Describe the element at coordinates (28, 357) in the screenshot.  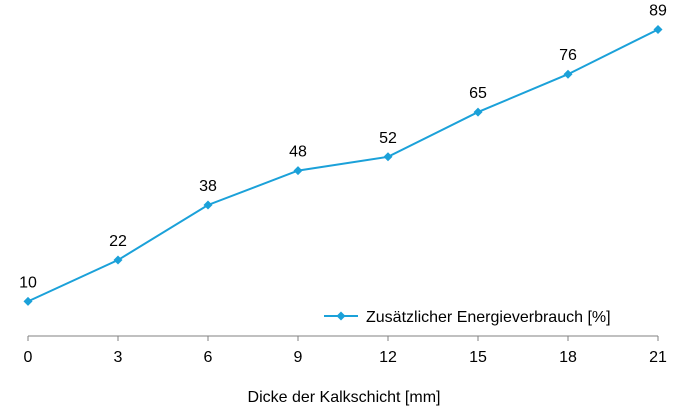
I see `x-tick-label: 0` at that location.